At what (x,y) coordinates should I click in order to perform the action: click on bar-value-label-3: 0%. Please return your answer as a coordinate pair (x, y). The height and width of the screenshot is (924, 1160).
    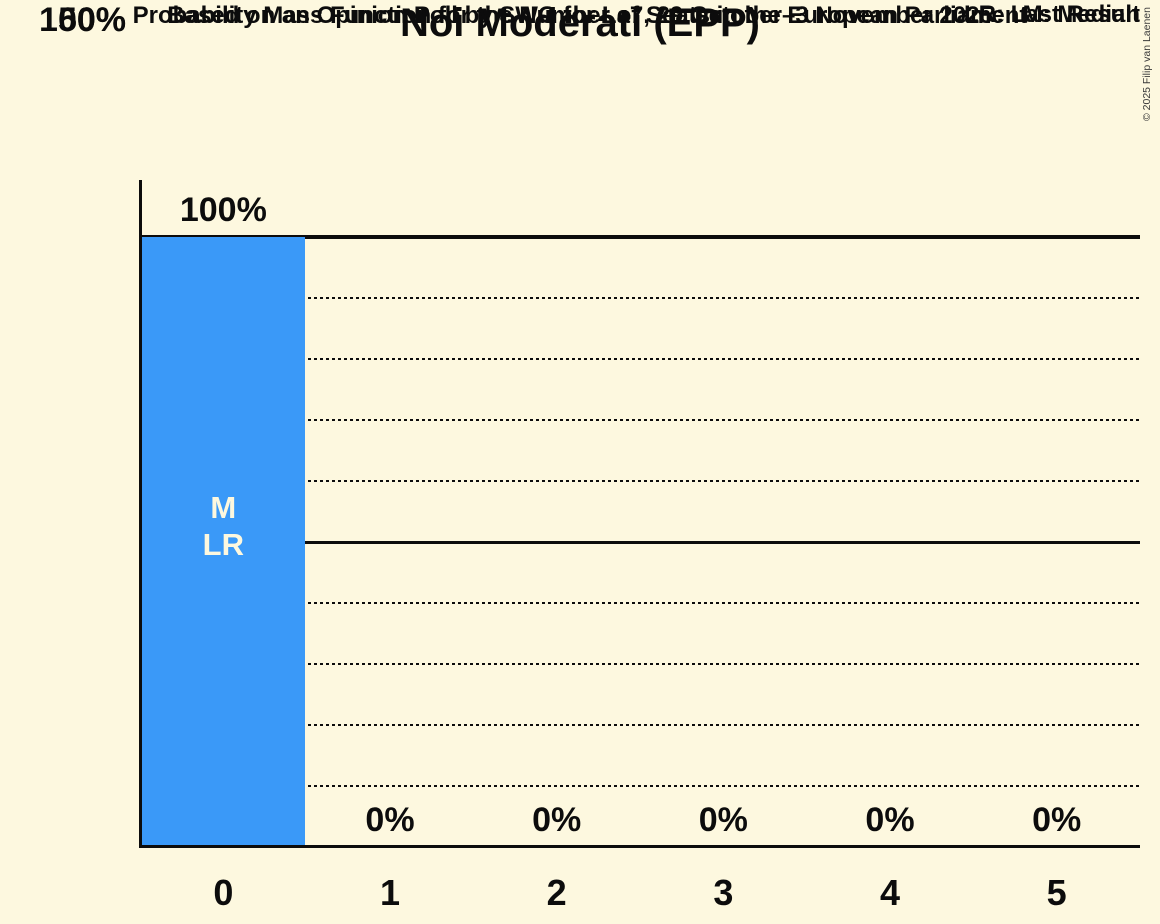
    Looking at the image, I should click on (723, 820).